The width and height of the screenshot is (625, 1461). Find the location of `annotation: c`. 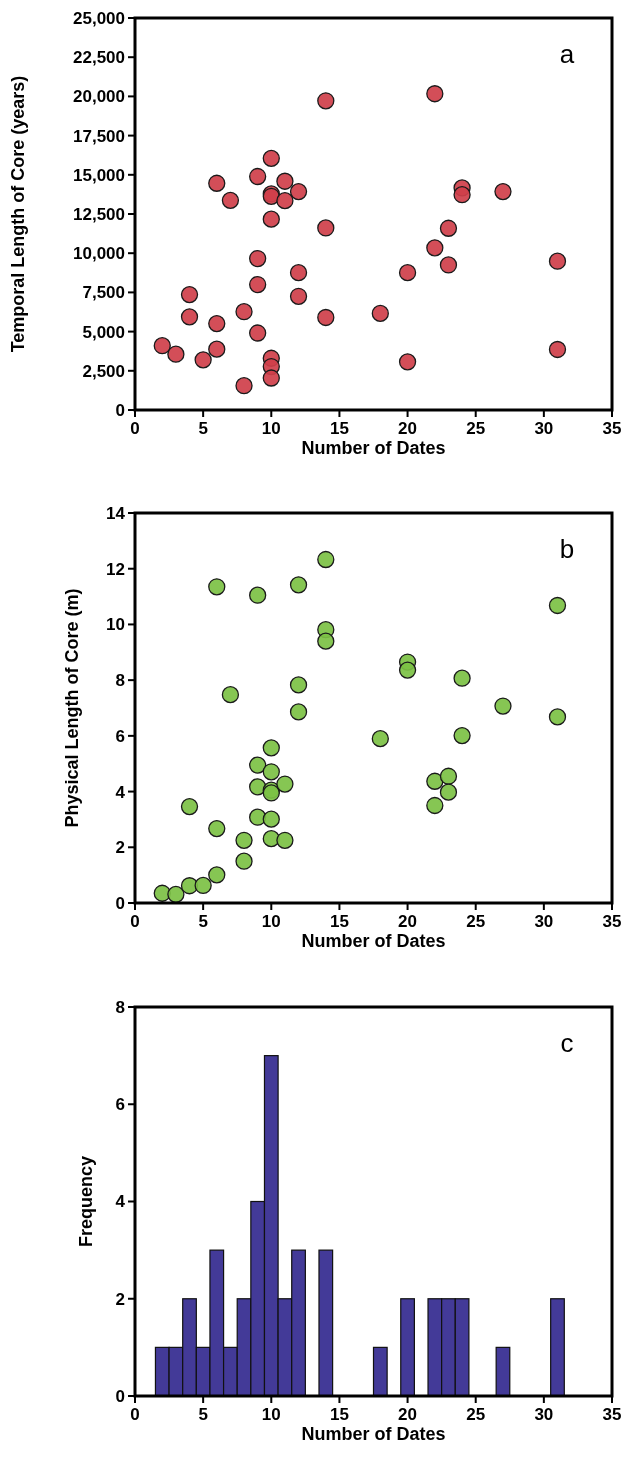

annotation: c is located at coordinates (567, 1043).